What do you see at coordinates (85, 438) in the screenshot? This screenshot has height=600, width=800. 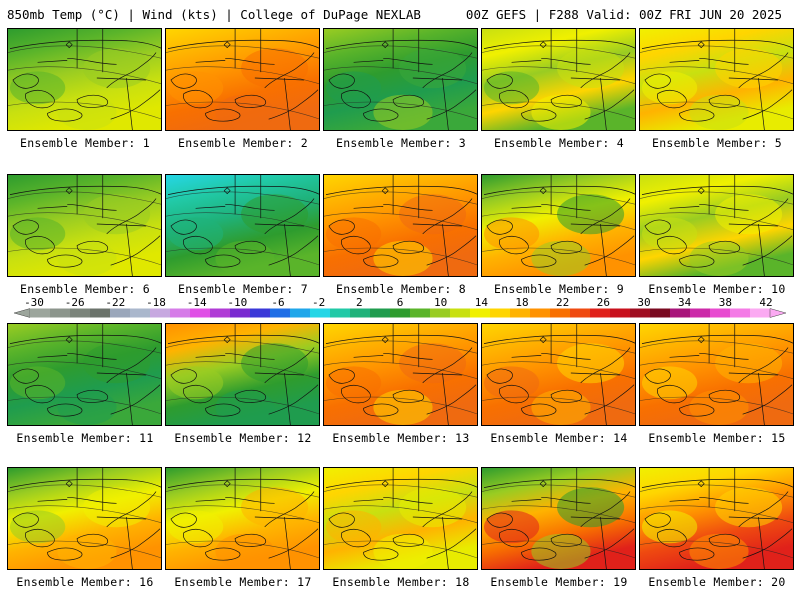 I see `ensemble-member-label: Ensemble Member: 11` at bounding box center [85, 438].